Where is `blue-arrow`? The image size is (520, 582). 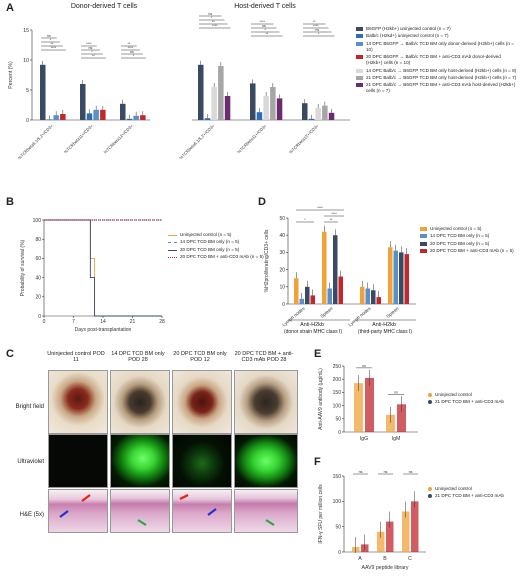 blue-arrow is located at coordinates (212, 512).